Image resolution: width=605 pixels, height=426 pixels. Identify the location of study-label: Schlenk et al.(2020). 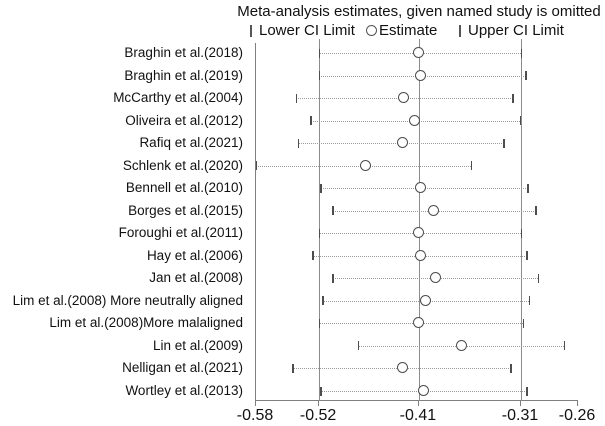
(182, 165).